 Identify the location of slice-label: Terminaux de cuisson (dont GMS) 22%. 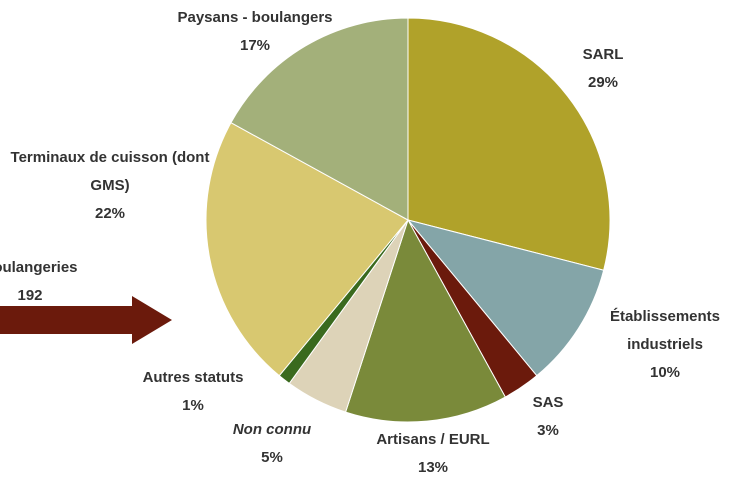
(110, 186).